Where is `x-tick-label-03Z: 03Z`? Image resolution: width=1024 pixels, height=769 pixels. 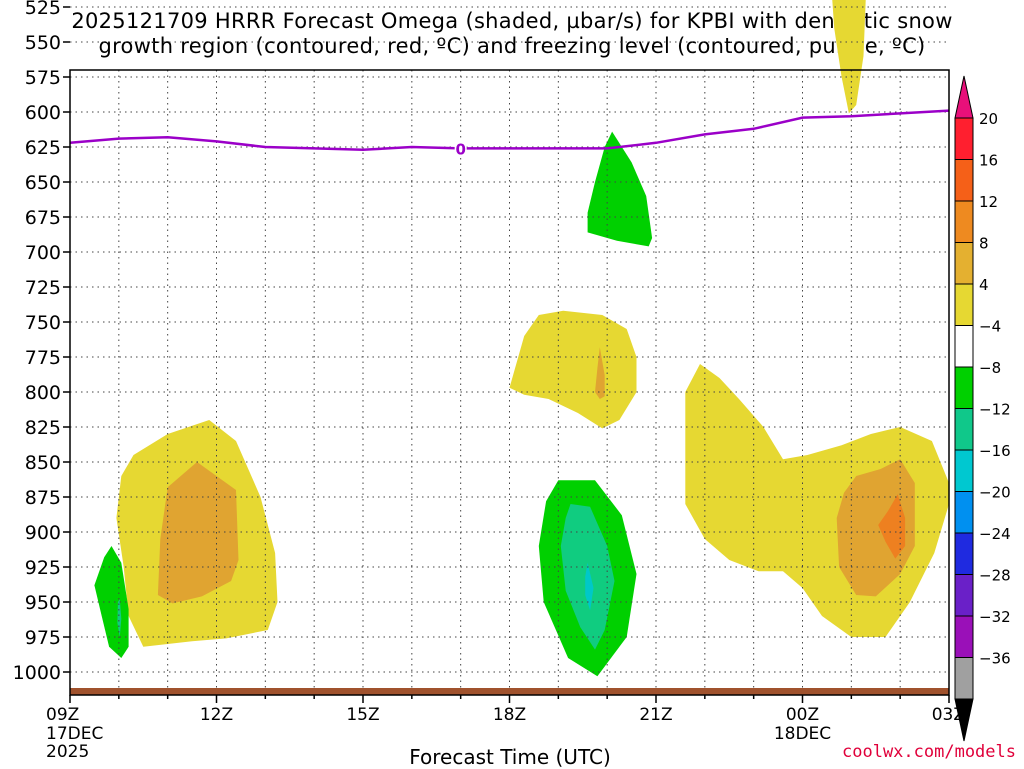 x-tick-label-03Z: 03Z is located at coordinates (948, 715).